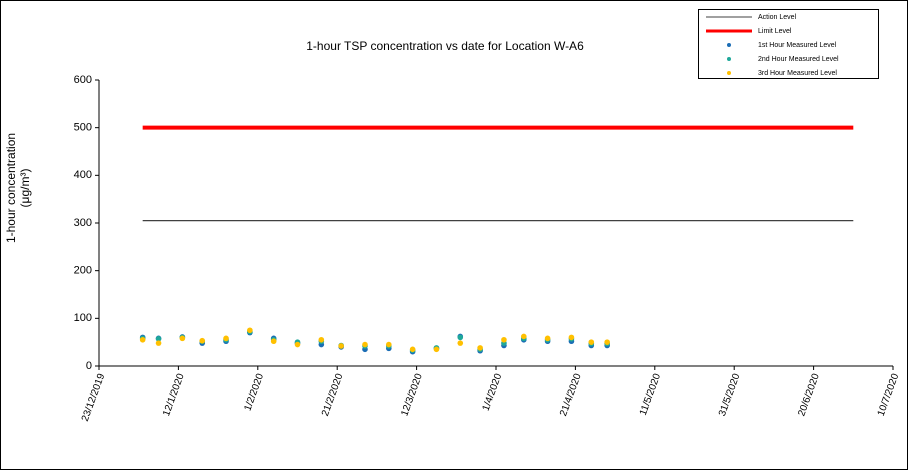 The height and width of the screenshot is (475, 908). What do you see at coordinates (83, 128) in the screenshot?
I see `y-tick-label: 500` at bounding box center [83, 128].